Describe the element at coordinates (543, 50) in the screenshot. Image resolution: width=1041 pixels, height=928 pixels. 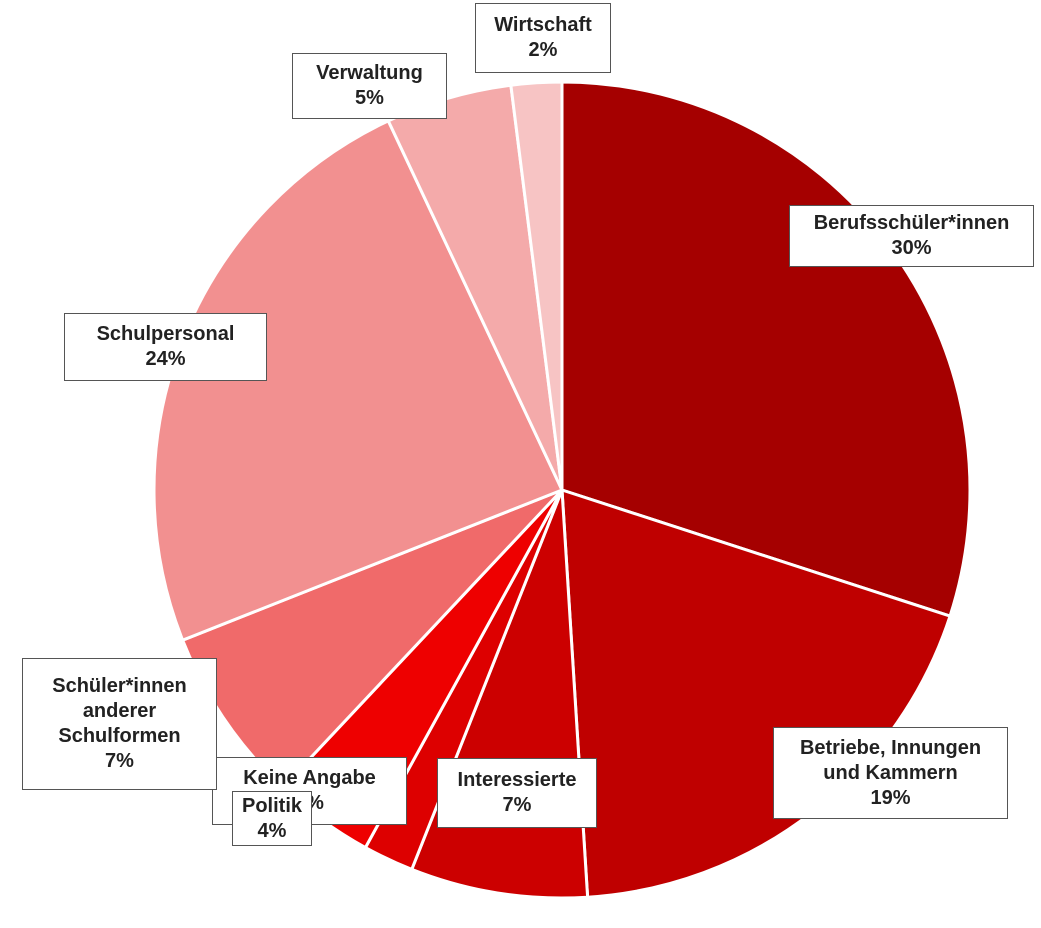
I see `value-label: 2%` at that location.